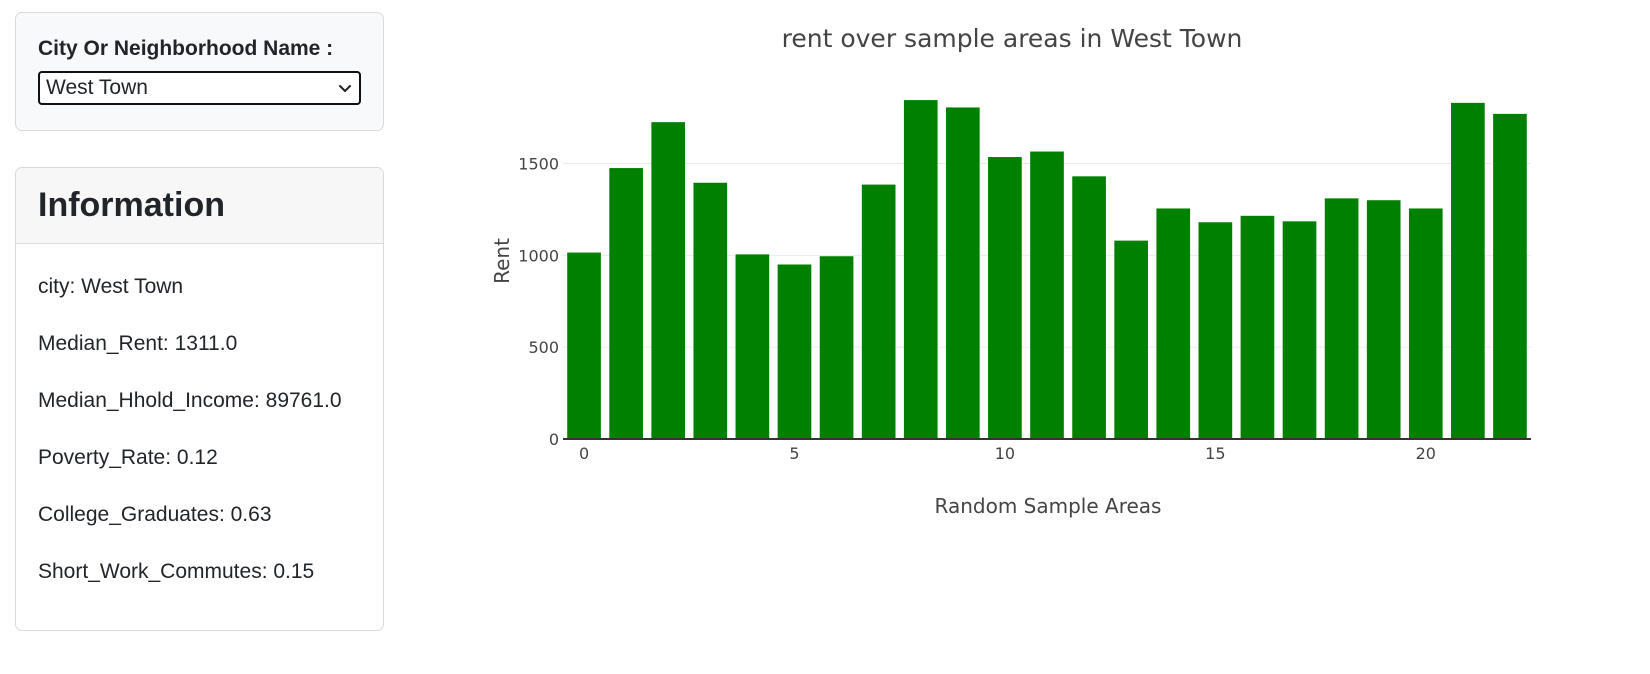  What do you see at coordinates (538, 255) in the screenshot?
I see `y-tick-label: 1000` at bounding box center [538, 255].